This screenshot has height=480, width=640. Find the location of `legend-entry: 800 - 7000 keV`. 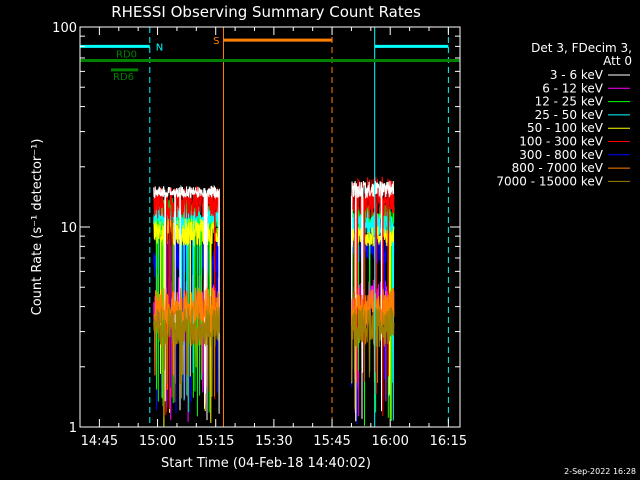

legend-entry: 800 - 7000 keV is located at coordinates (571, 168).